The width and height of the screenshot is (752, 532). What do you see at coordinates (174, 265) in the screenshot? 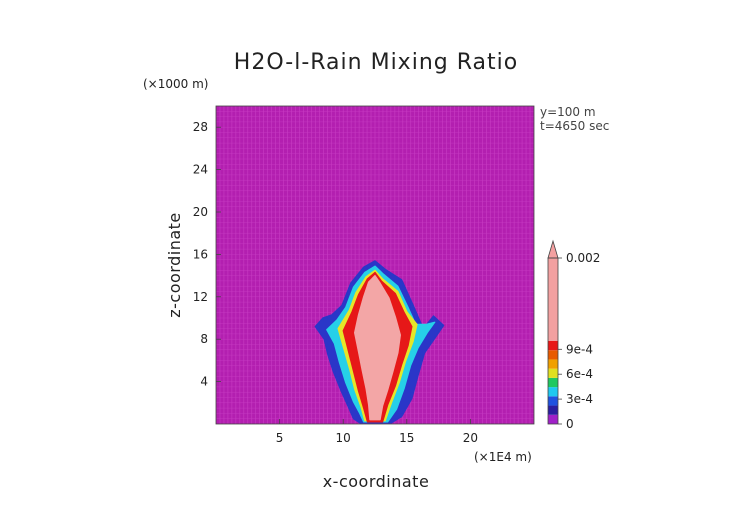
I see `y-axis-label: z-coordinate` at bounding box center [174, 265].